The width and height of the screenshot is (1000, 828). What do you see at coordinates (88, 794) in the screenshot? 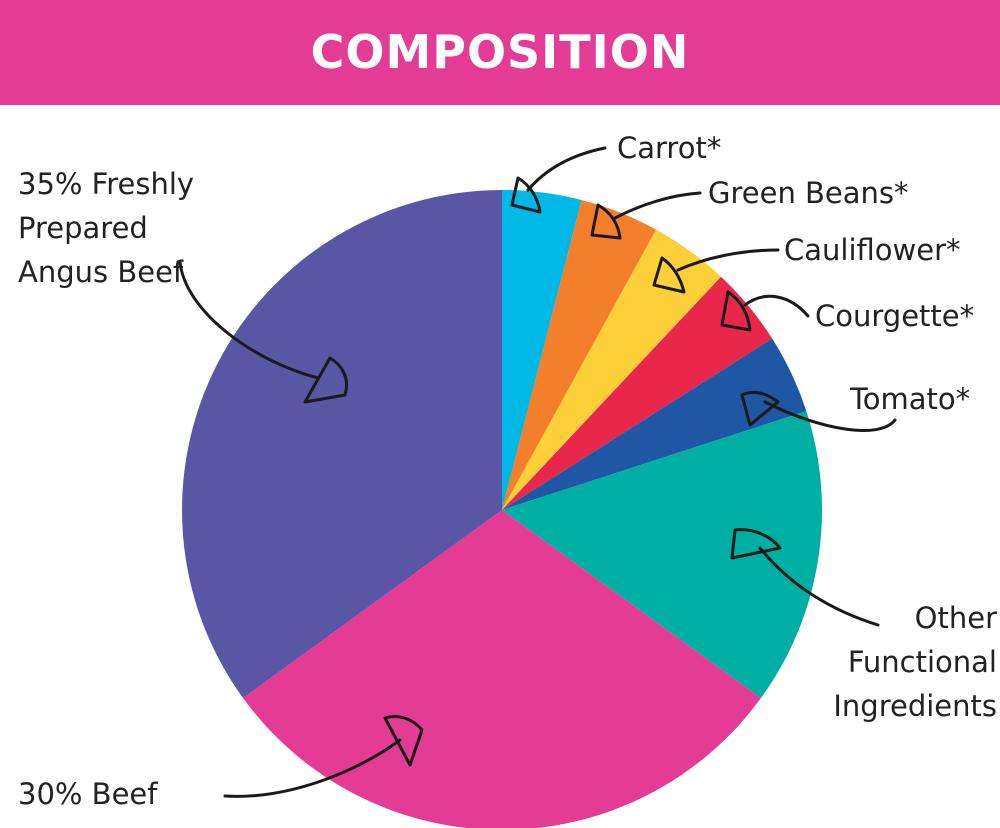
I see `slice-label: 30% Beef` at bounding box center [88, 794].